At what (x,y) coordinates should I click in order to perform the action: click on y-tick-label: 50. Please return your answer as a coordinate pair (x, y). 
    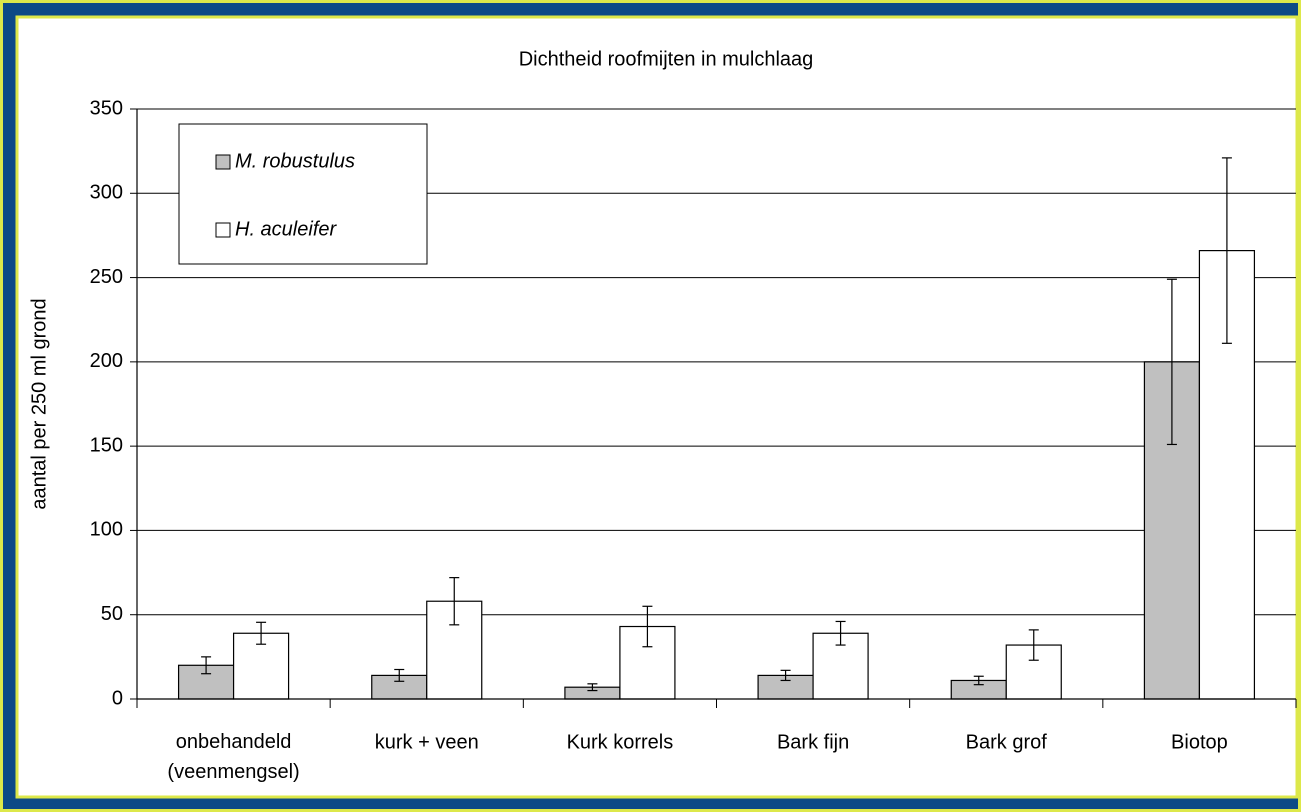
    Looking at the image, I should click on (112, 614).